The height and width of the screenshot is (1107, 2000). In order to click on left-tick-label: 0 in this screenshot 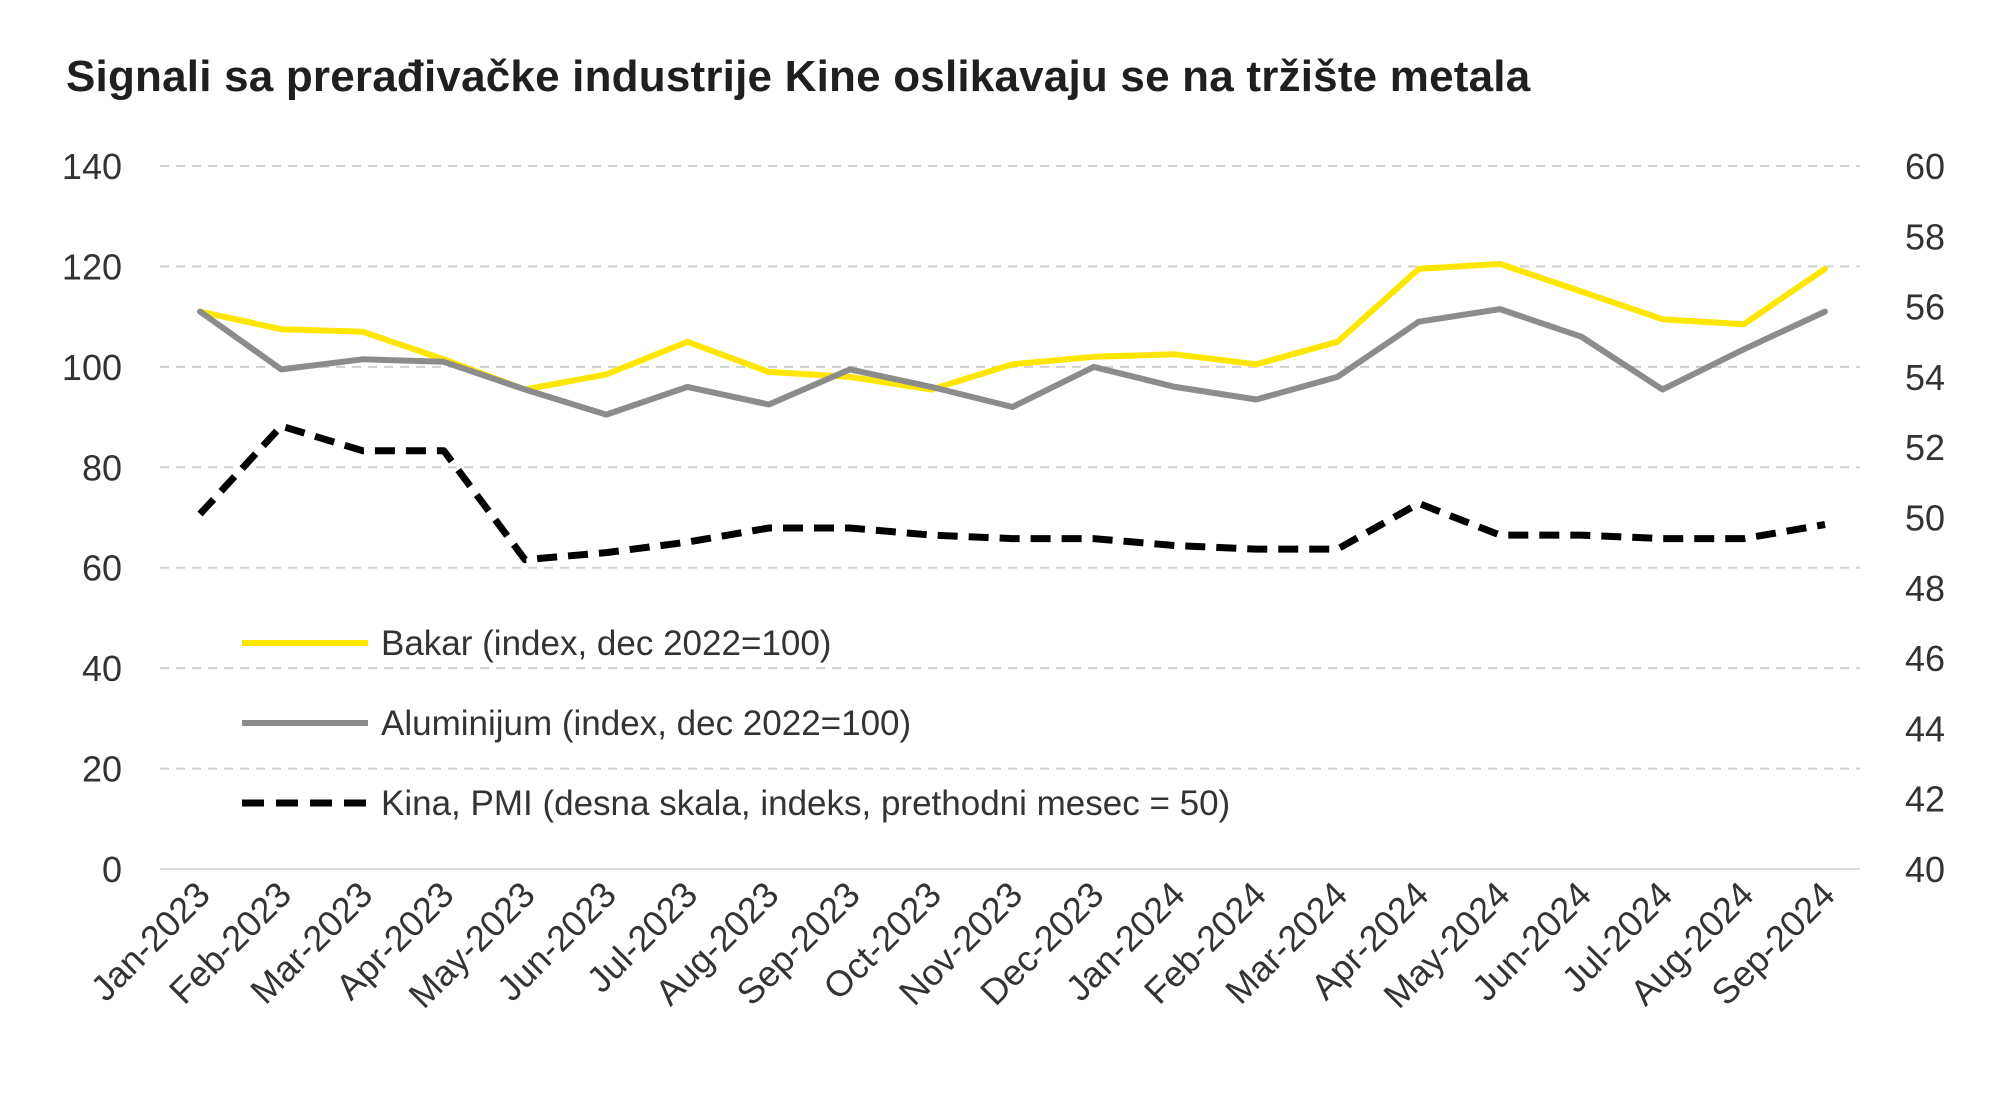, I will do `click(112, 869)`.